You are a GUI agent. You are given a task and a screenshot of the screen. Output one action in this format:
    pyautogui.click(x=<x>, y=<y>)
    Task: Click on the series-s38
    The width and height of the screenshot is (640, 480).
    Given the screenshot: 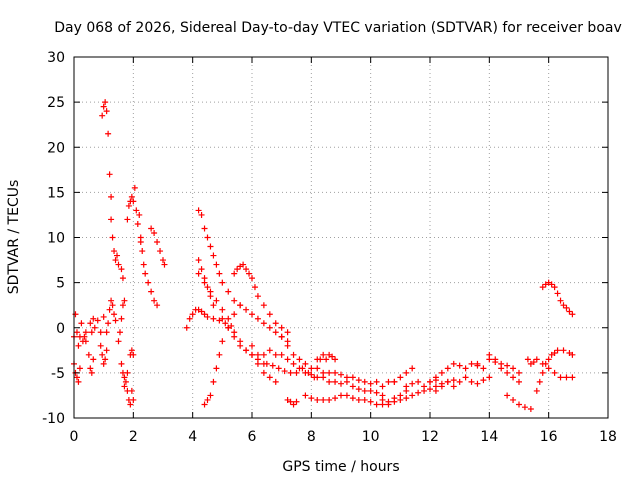 What is the action you would take?
    pyautogui.click(x=532, y=361)
    